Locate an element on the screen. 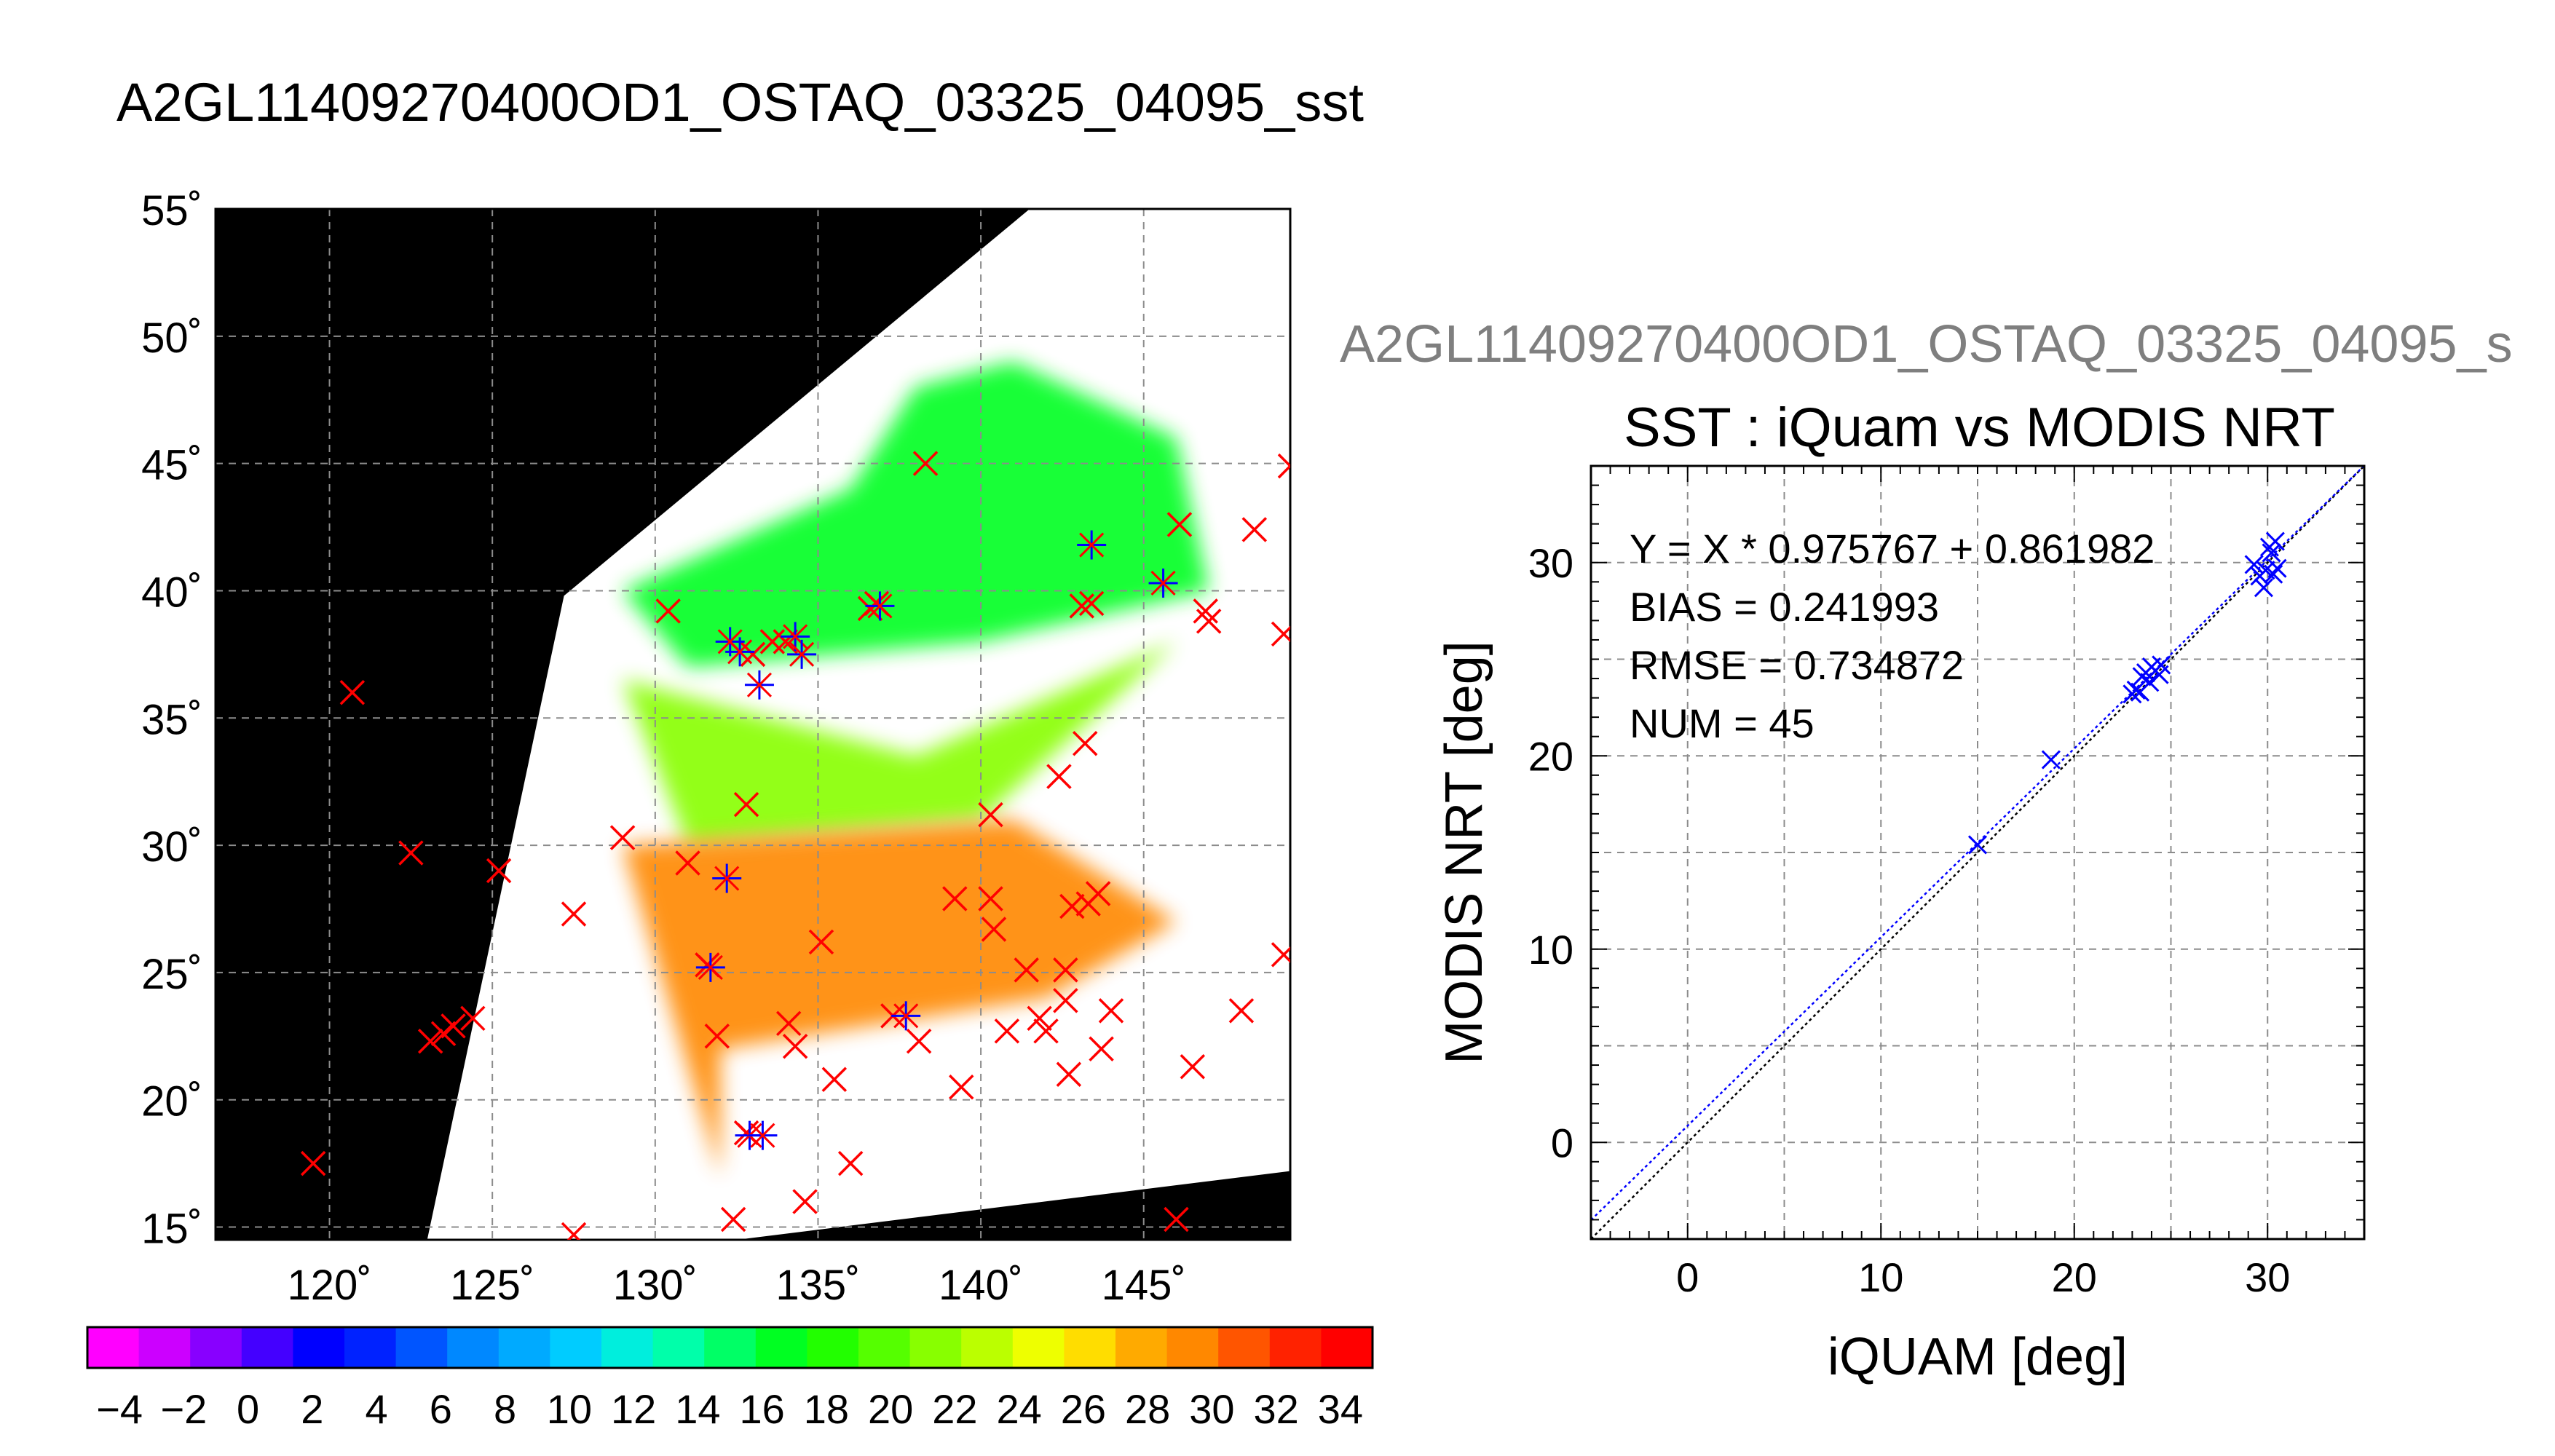 This screenshot has width=2555, height=1456. colorbar-tick-label: −2 is located at coordinates (183, 1409).